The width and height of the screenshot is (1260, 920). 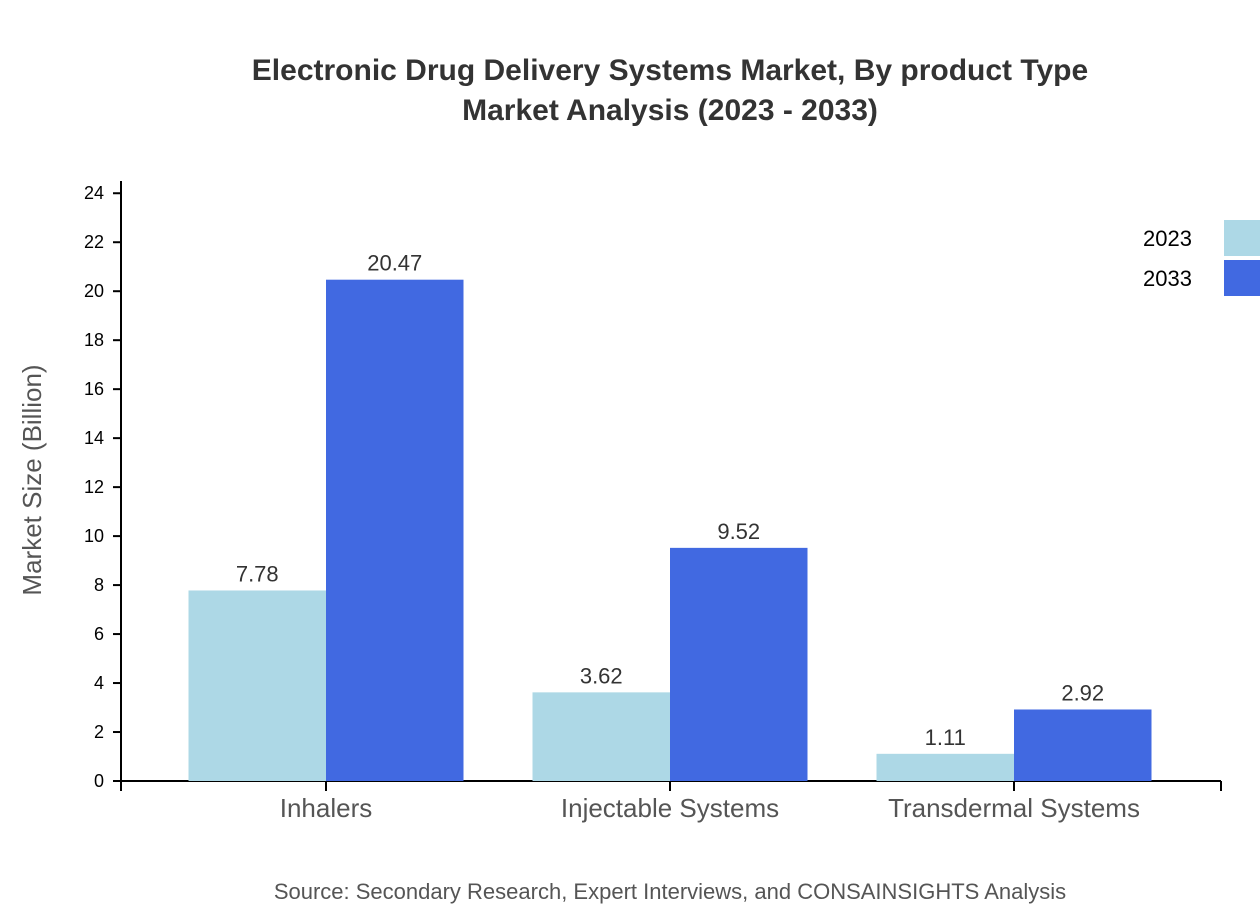 I want to click on data-label: 20.47, so click(x=394, y=263).